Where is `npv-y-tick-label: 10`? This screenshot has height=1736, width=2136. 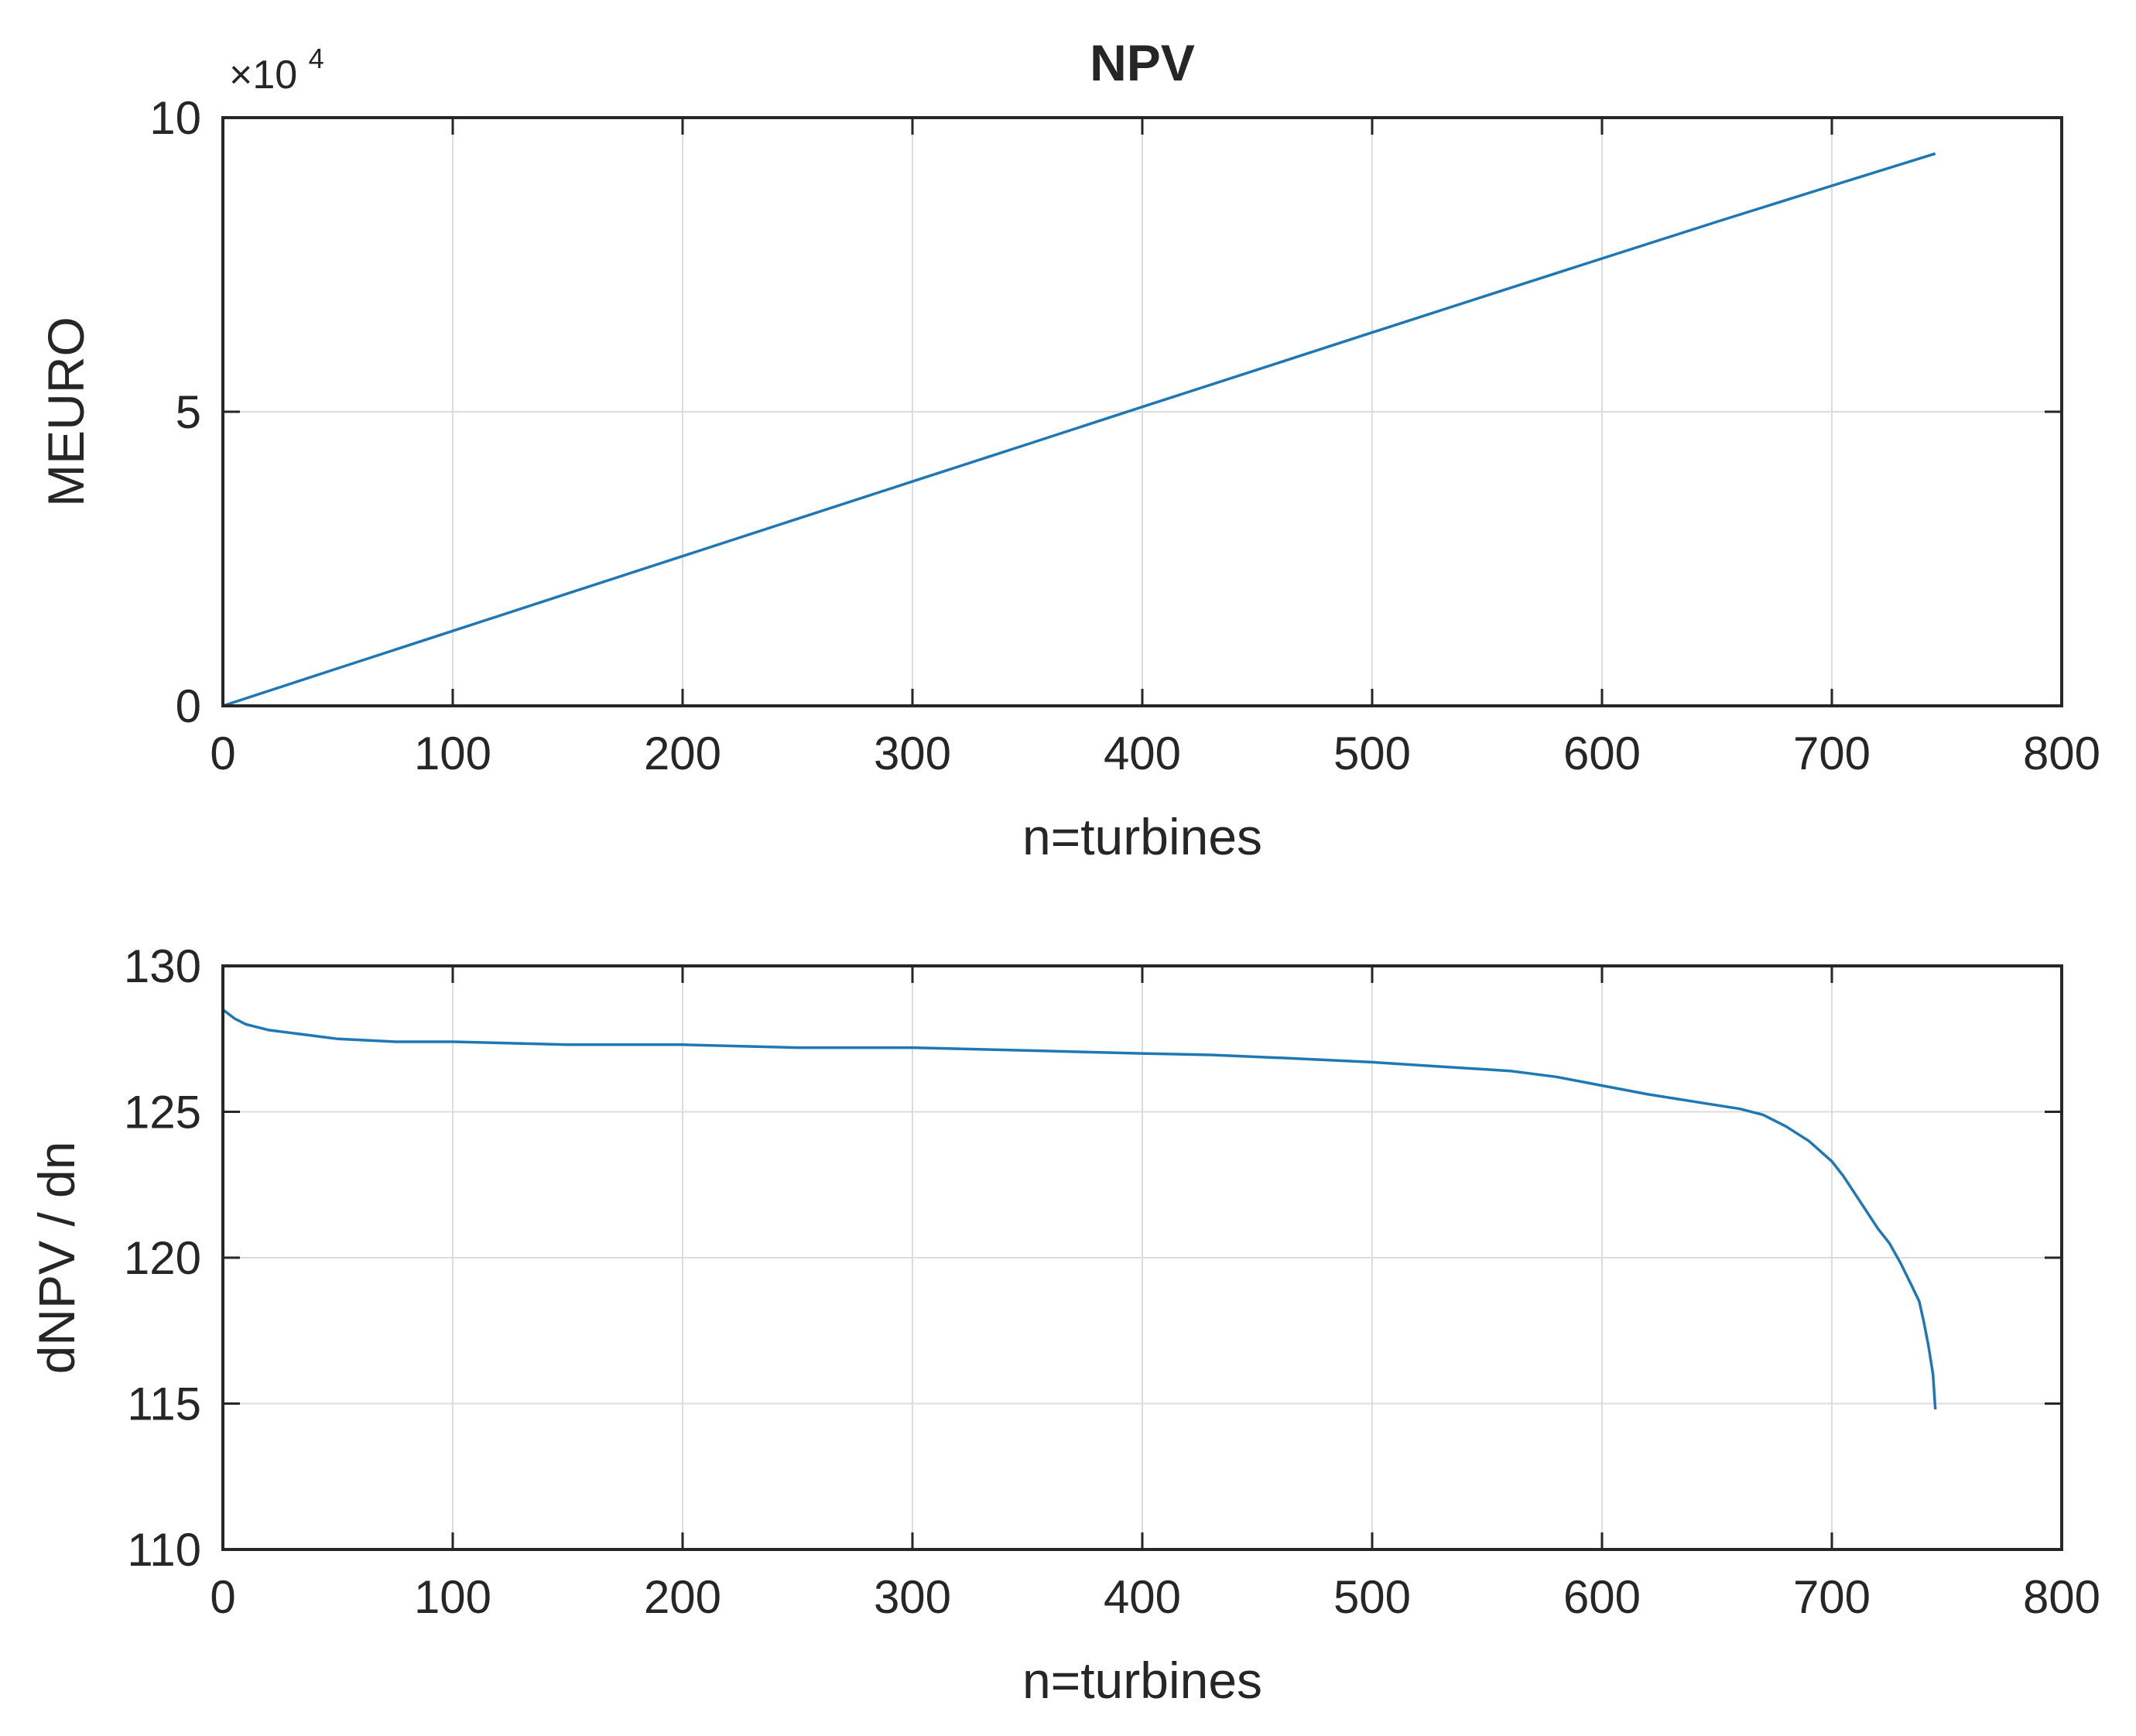 npv-y-tick-label: 10 is located at coordinates (175, 118).